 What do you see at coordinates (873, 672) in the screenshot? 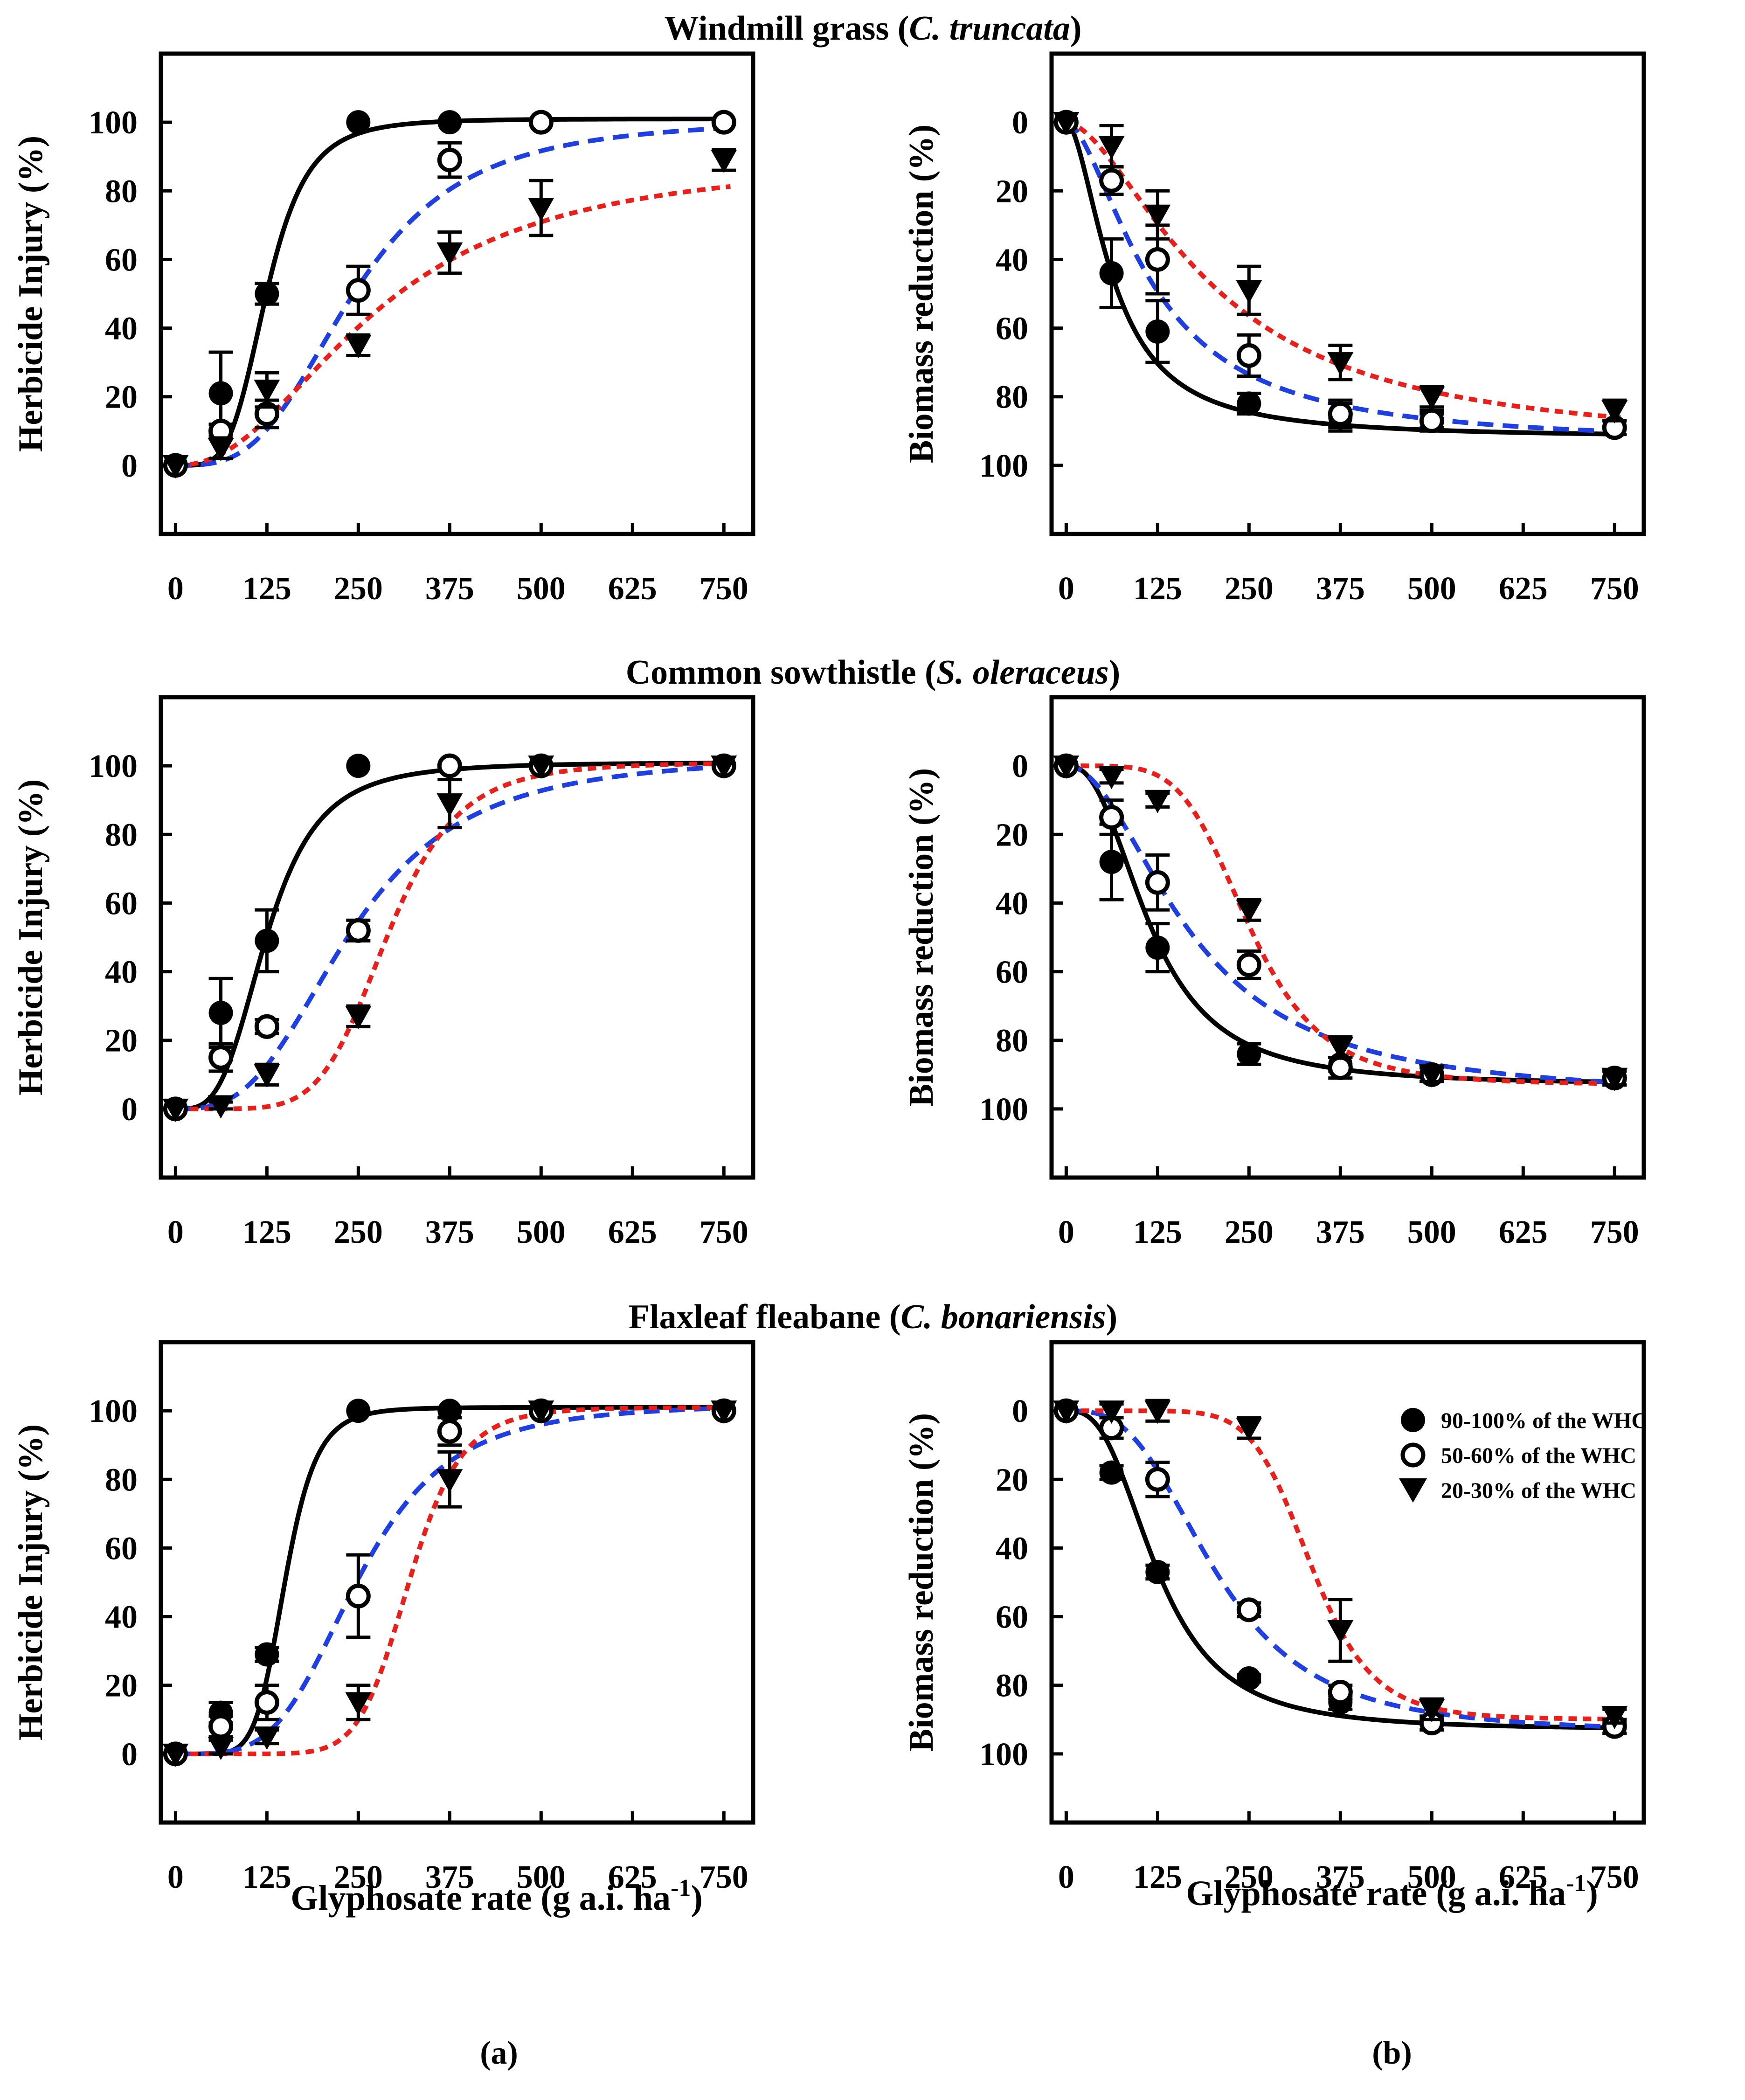
I see `row-title-common-sowthistle: Common sowthistle (S. oleraceus)` at bounding box center [873, 672].